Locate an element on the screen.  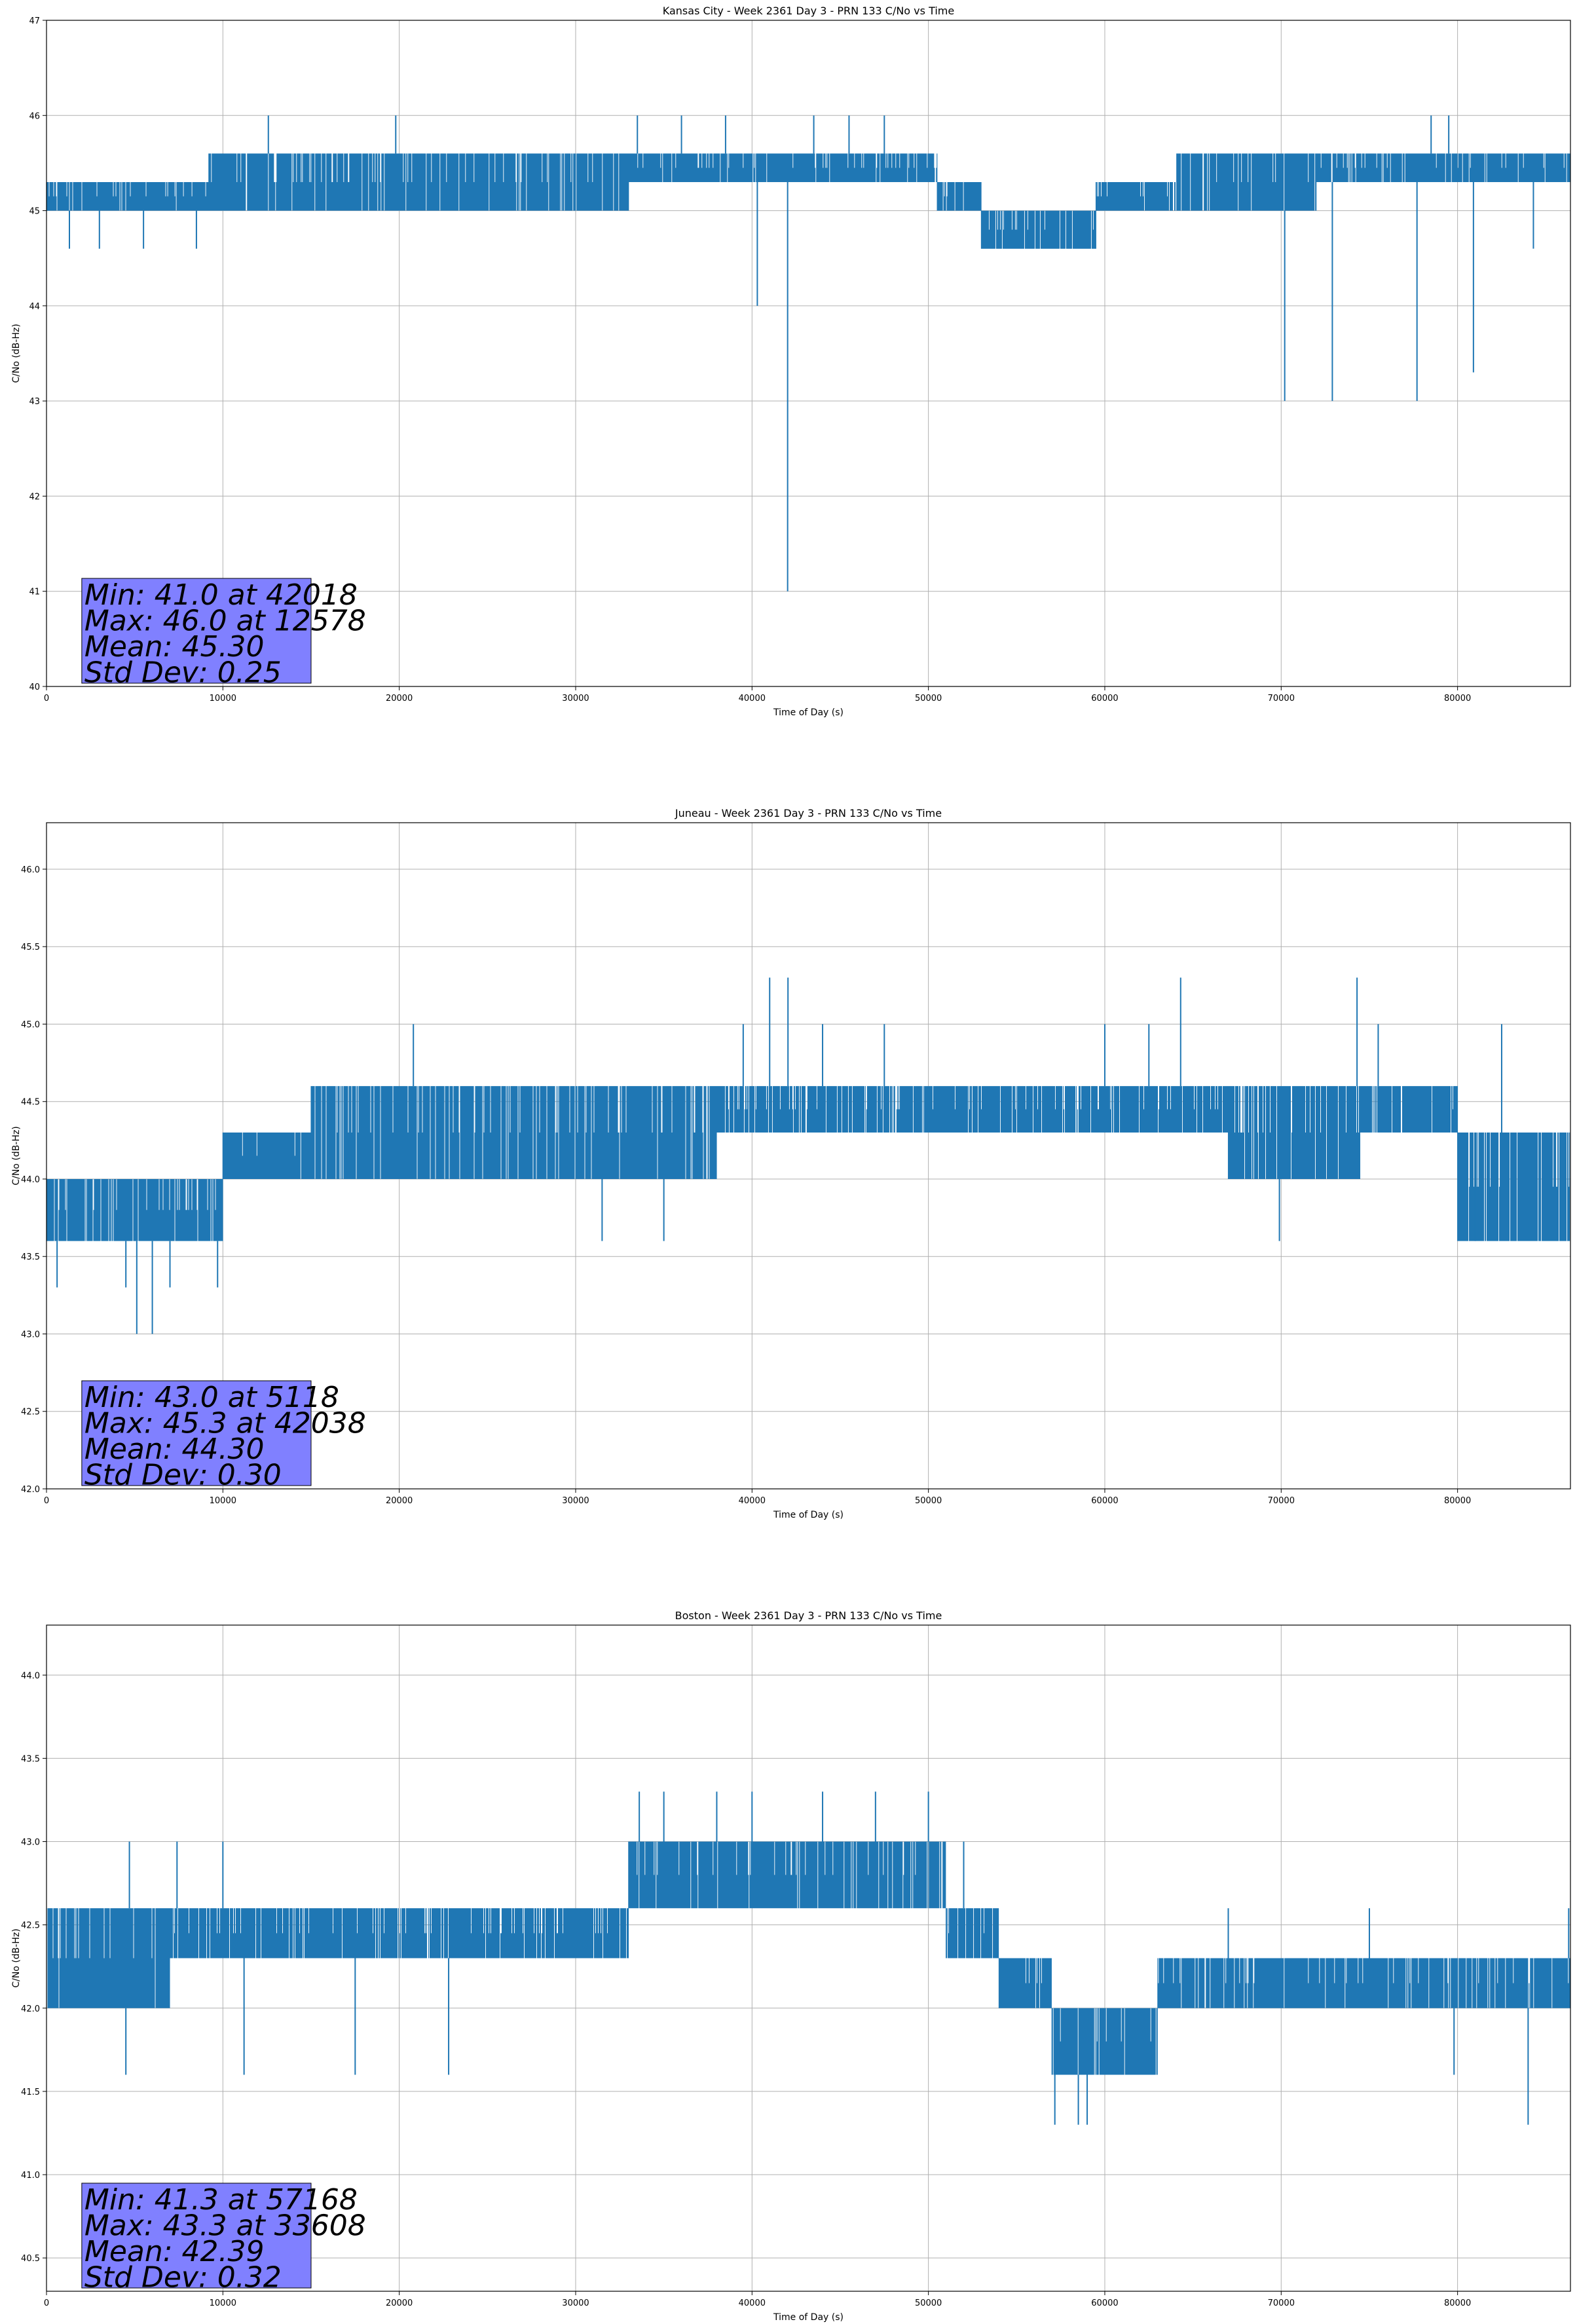
stats-max: Max: 43.3 at 33608 is located at coordinates (225, 2226).